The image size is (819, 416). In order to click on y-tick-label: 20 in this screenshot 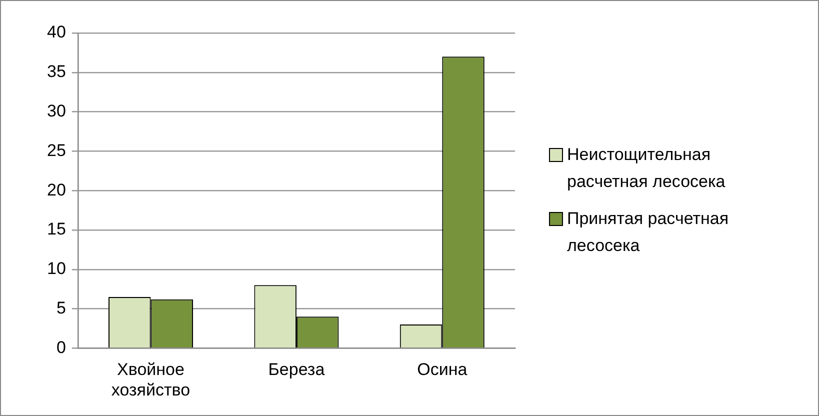, I will do `click(56, 190)`.